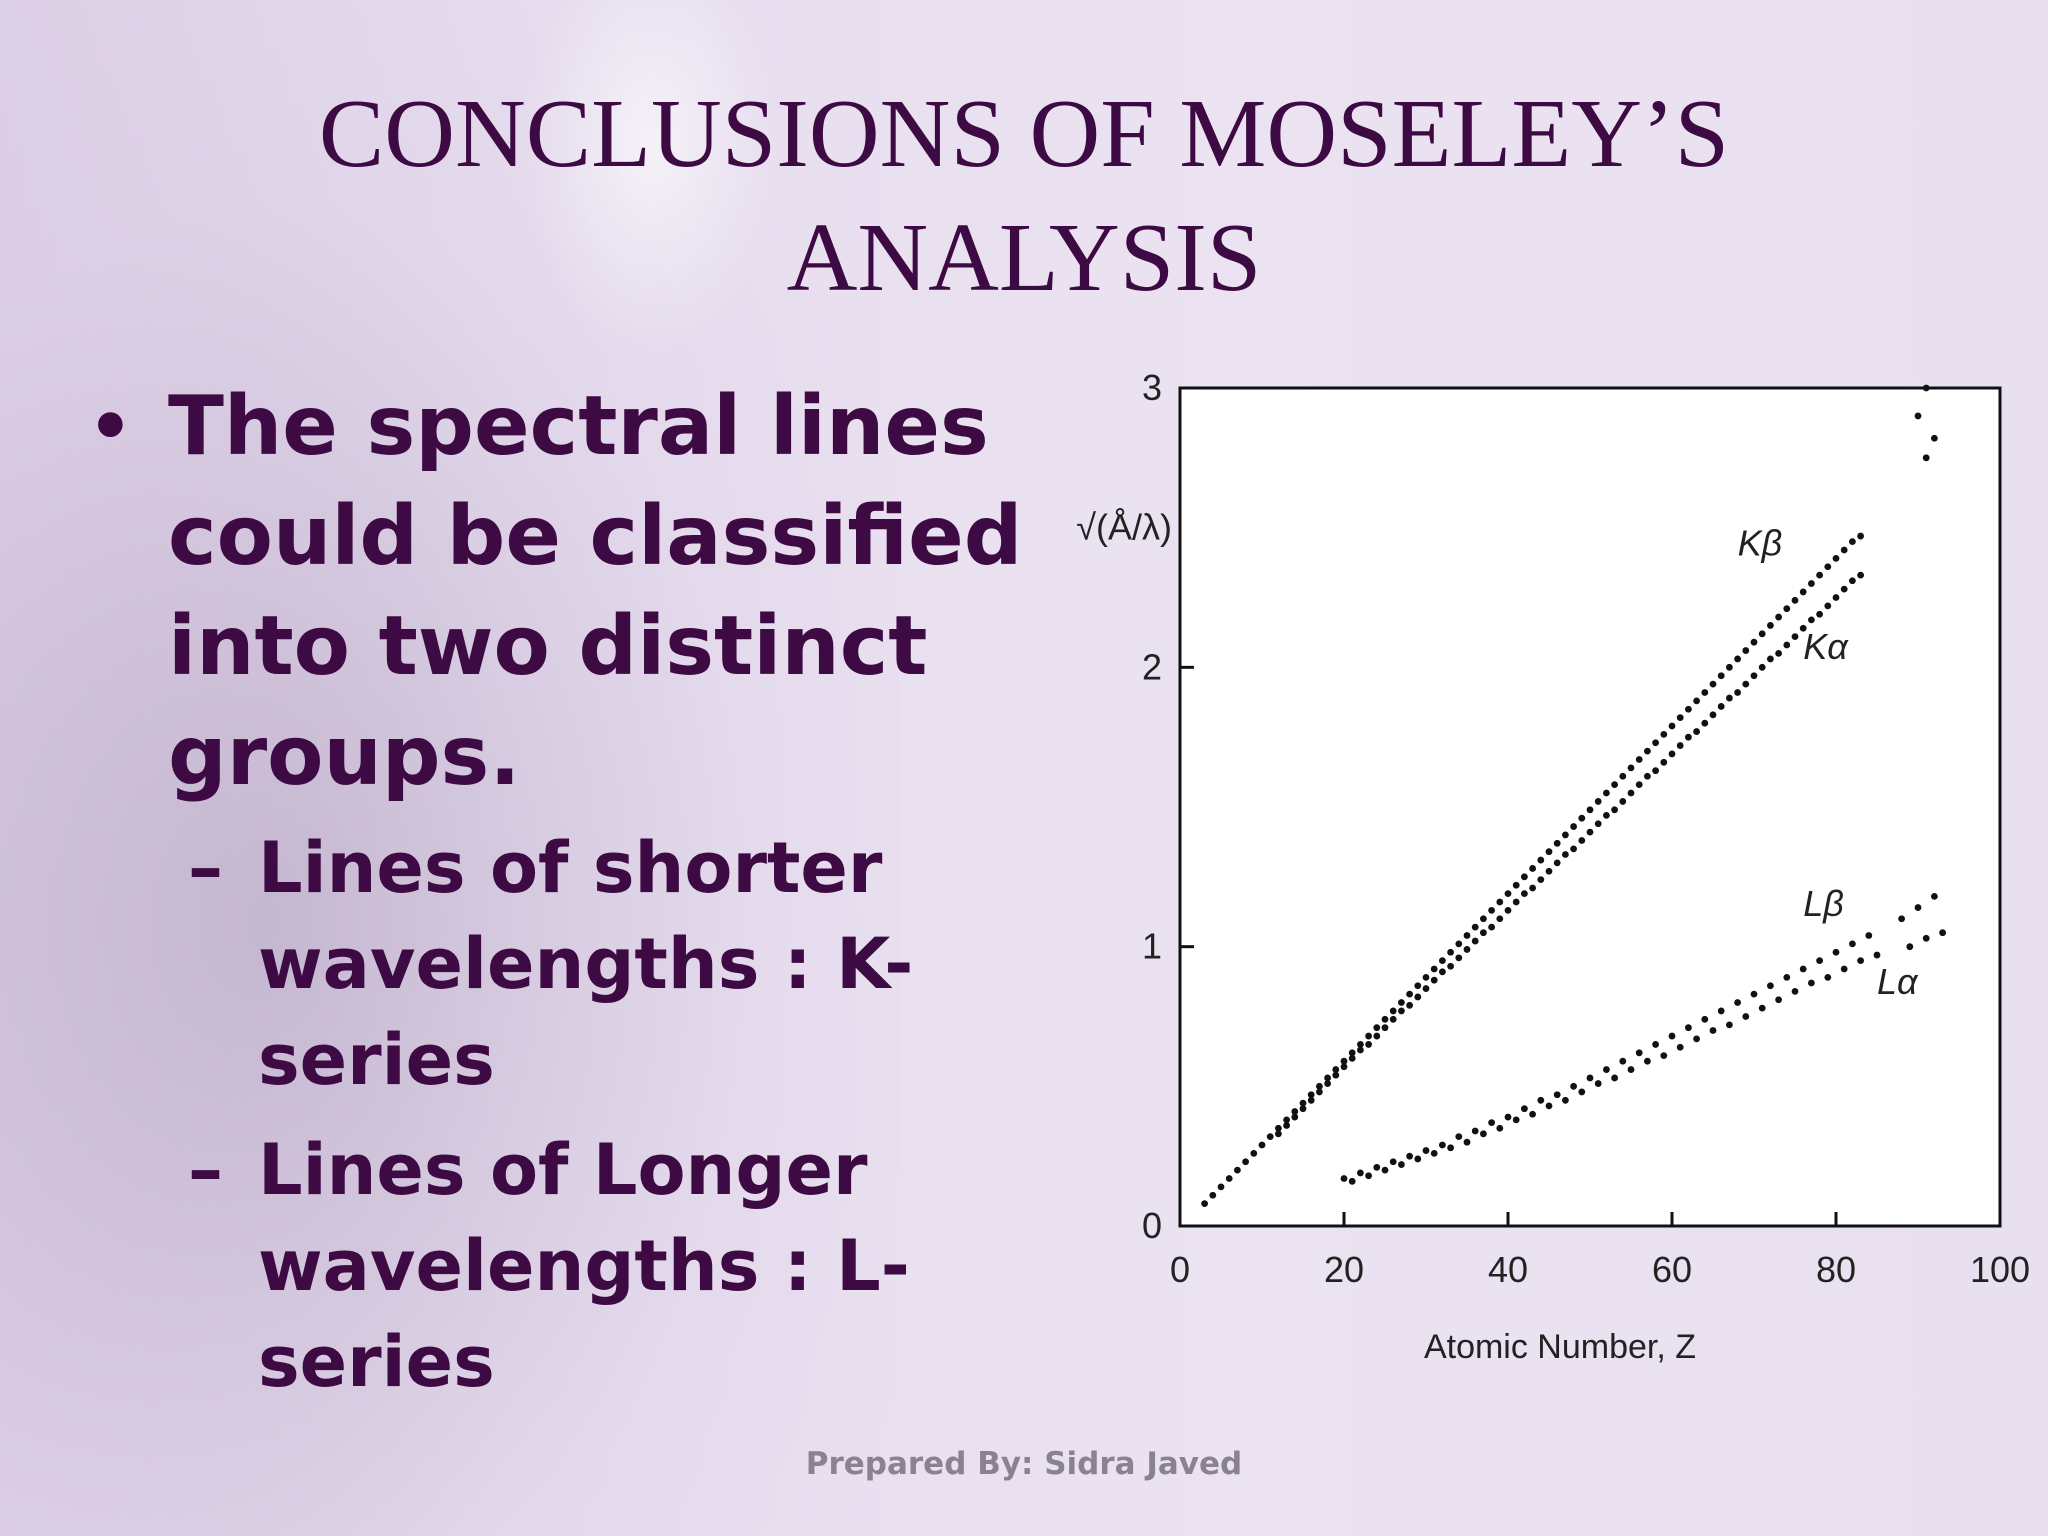  Describe the element at coordinates (1024, 1464) in the screenshot. I see `footer-credit: Prepared By: Sidra Javed` at that location.